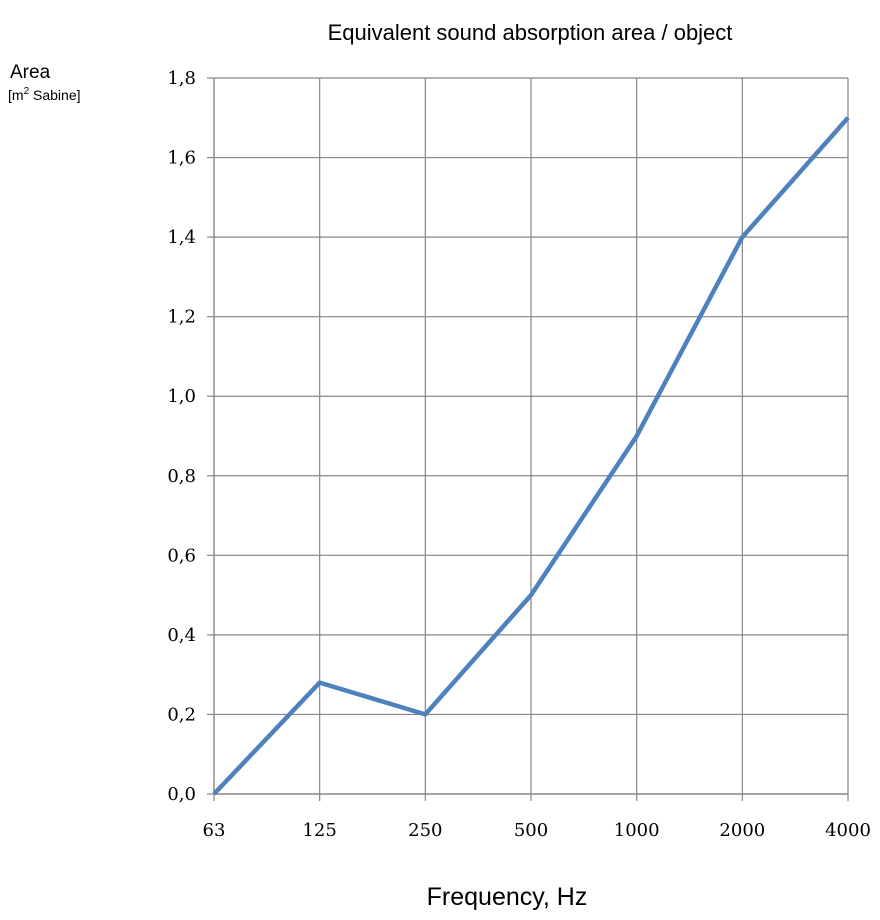 The height and width of the screenshot is (920, 880). I want to click on y-axis-unit: [m2 Sabine], so click(44, 94).